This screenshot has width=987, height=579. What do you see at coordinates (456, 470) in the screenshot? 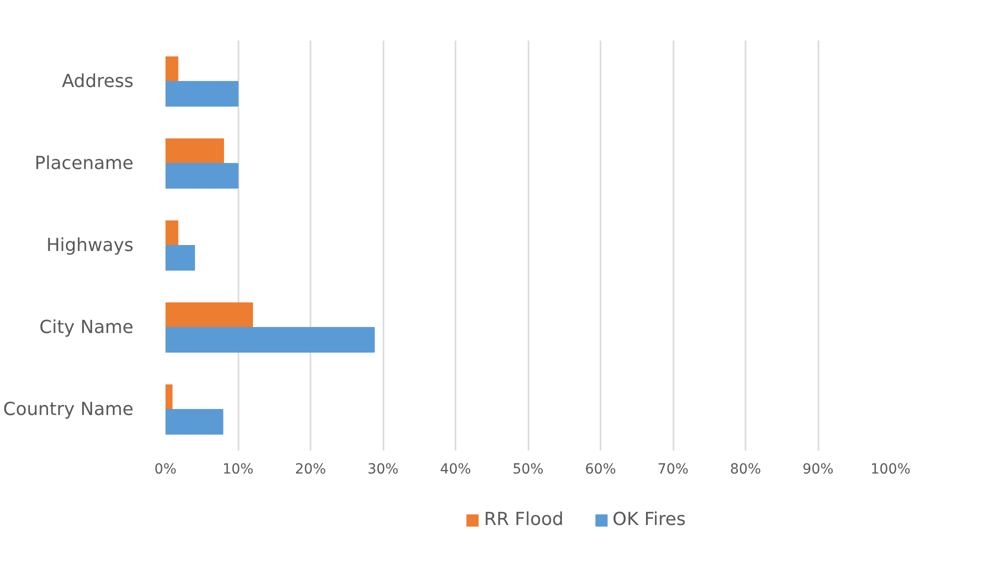
I see `x-tick-label: 40%` at bounding box center [456, 470].